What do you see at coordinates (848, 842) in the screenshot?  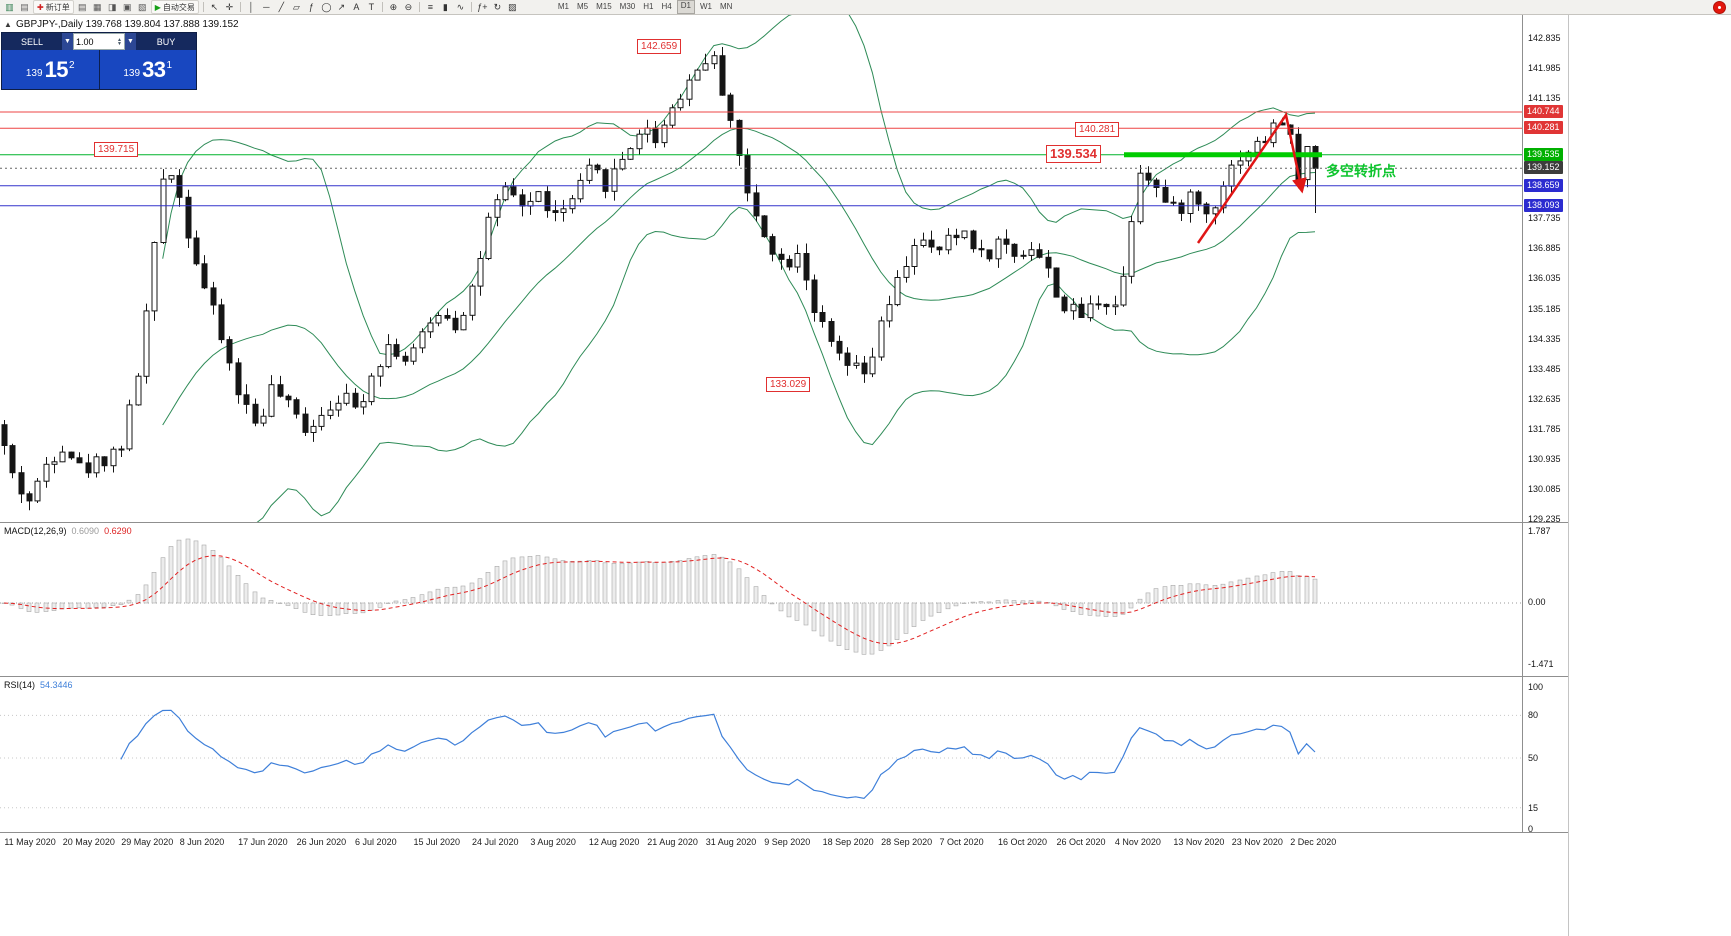 I see `date-label: 18 Sep 2020` at bounding box center [848, 842].